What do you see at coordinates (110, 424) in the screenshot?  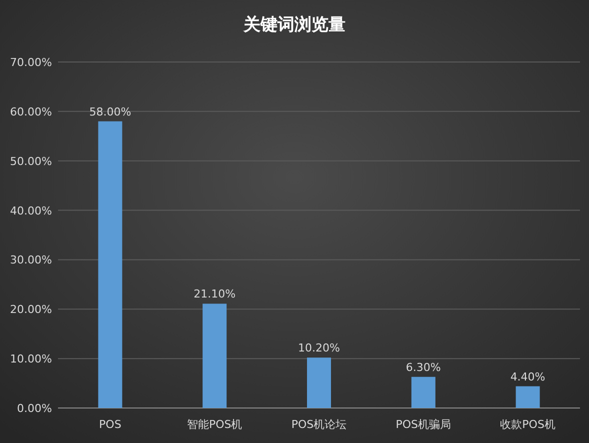 I see `x-tick-label: POS` at bounding box center [110, 424].